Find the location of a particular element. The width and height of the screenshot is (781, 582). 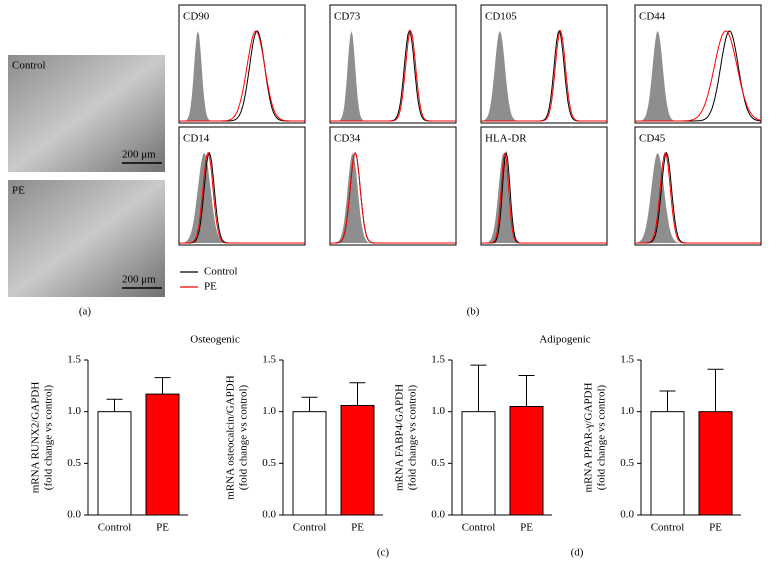

marker-label: CD45 is located at coordinates (652, 139).